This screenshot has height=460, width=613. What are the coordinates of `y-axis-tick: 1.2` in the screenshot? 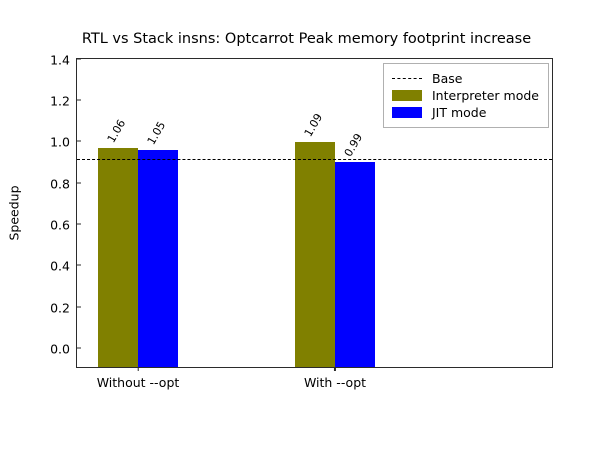 It's located at (65, 100).